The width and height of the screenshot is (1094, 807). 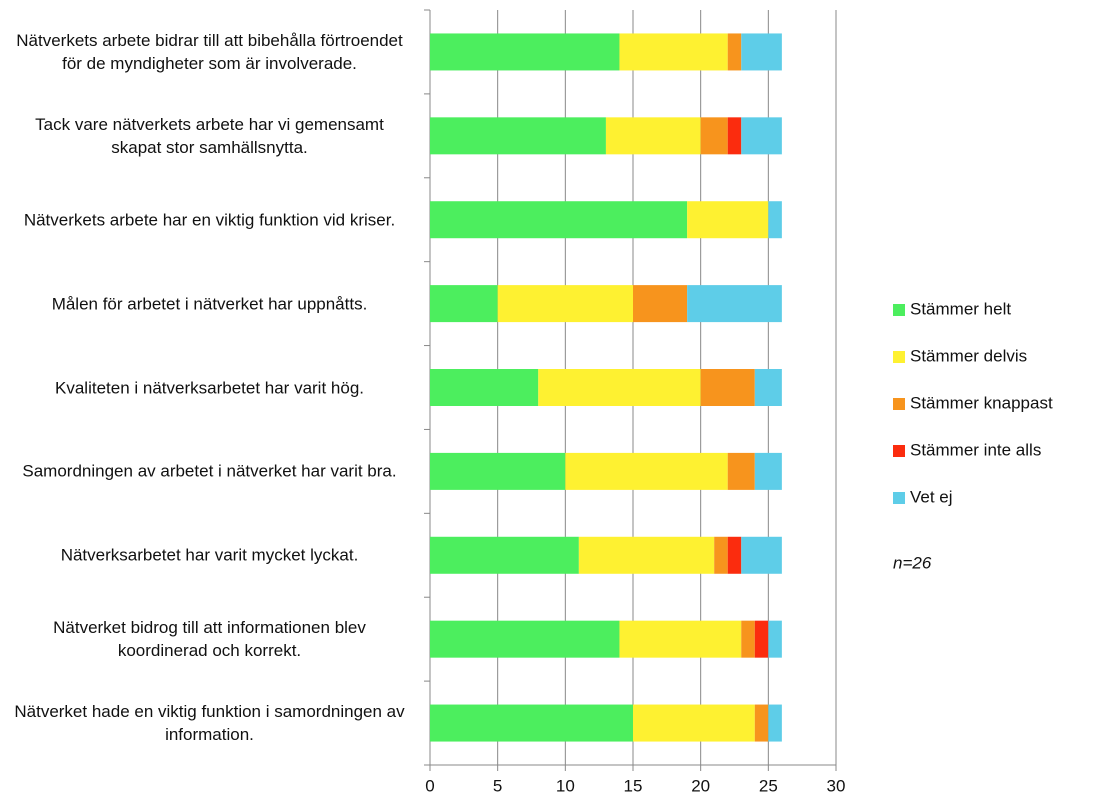 I want to click on y-tick-label: Nätverksarbetet har varit mycket lyckat., so click(x=209, y=555).